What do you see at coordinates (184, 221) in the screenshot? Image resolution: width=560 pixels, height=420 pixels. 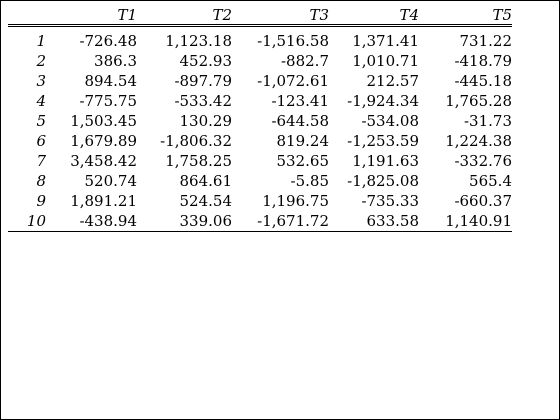 I see `table-cell: 339.06` at bounding box center [184, 221].